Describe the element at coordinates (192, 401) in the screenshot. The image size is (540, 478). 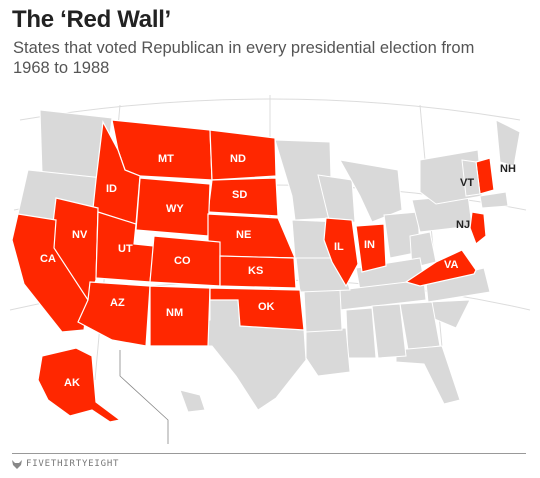
I see `state-hi` at that location.